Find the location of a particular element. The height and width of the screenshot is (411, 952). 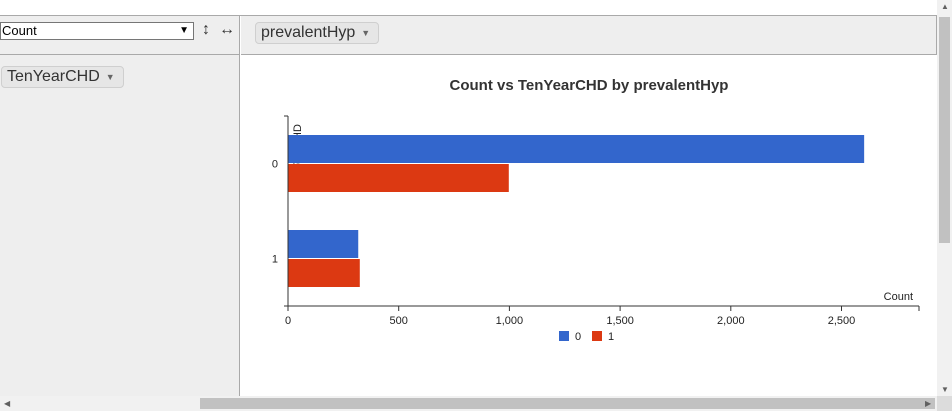

aggregator-bar: Count ▼ ↕ ↔ is located at coordinates (120, 35).